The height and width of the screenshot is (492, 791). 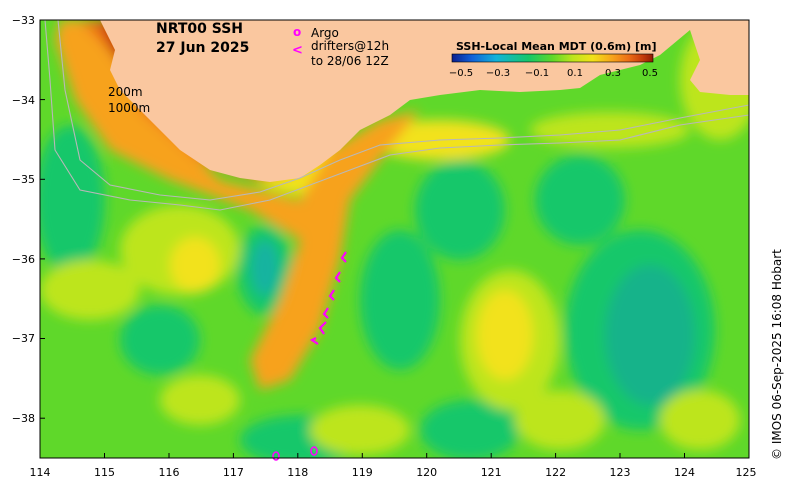 I want to click on x-tick-label: 122, so click(x=555, y=472).